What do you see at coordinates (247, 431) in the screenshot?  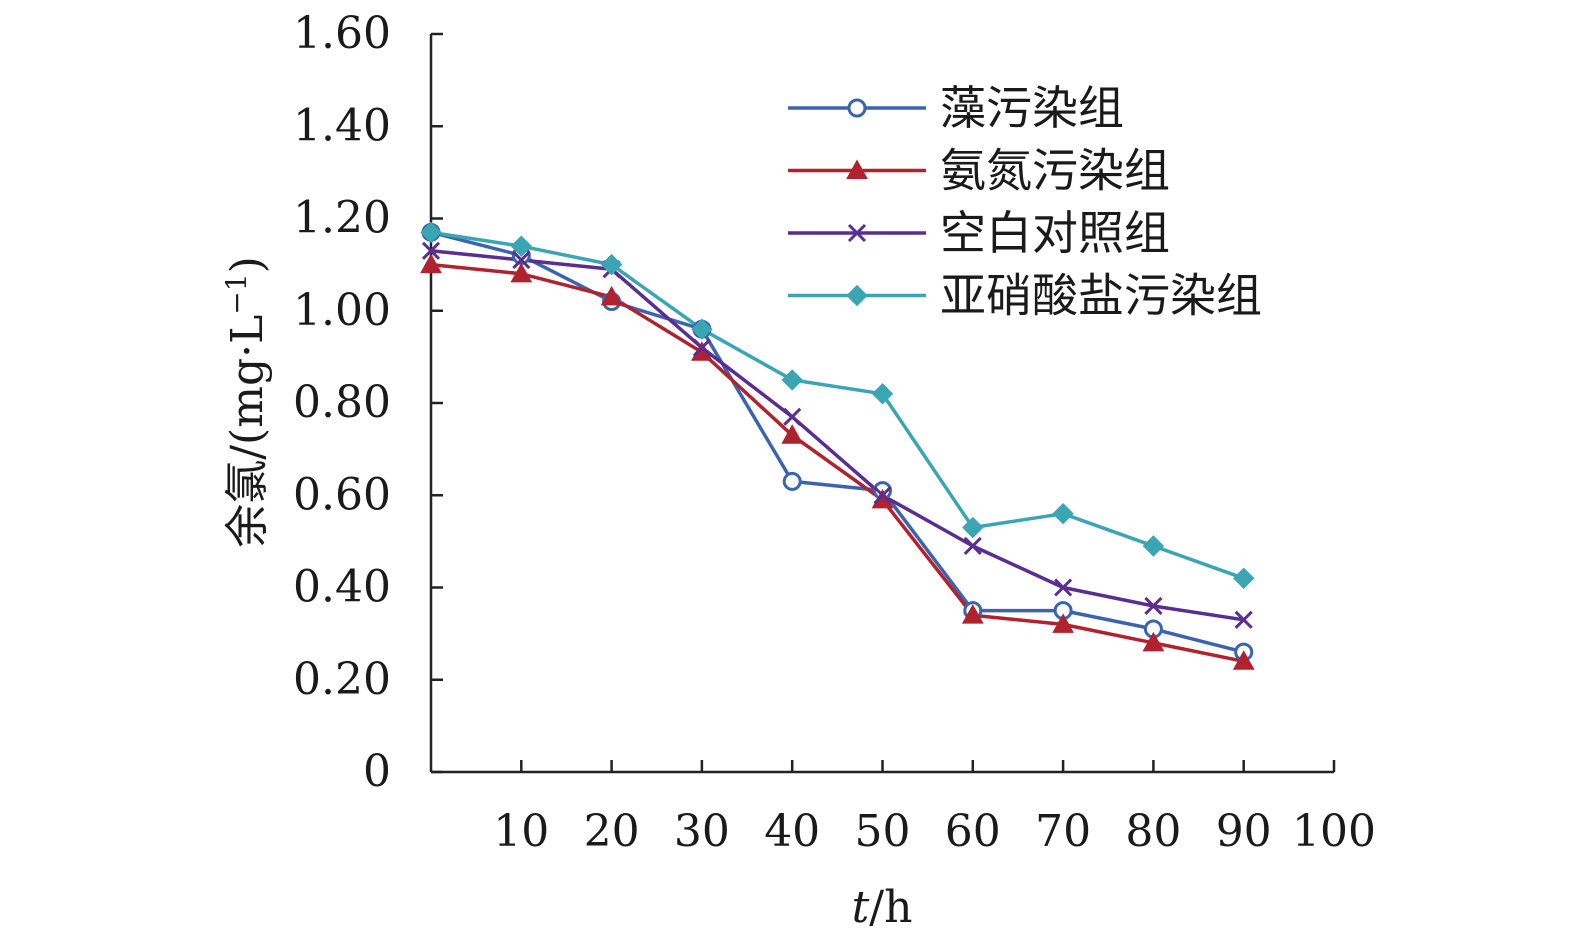 I see `y-axis-label-main: 余氯/(mg·L` at bounding box center [247, 431].